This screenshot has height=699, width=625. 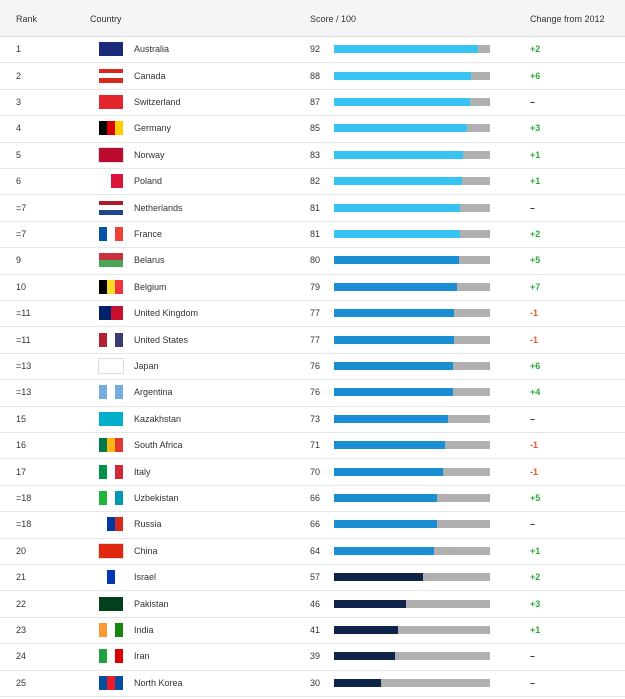 What do you see at coordinates (315, 656) in the screenshot?
I see `score: 39` at bounding box center [315, 656].